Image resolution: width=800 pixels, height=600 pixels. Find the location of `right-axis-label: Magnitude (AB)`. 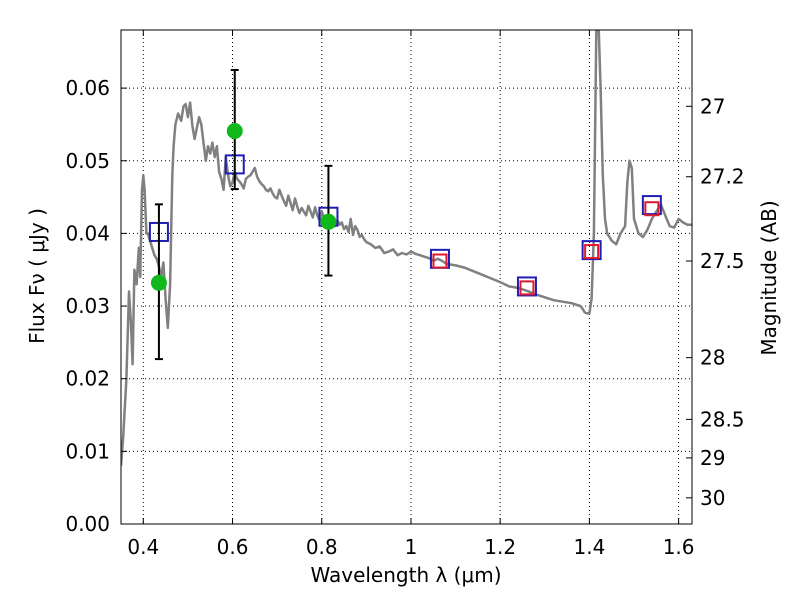

right-axis-label: Magnitude (AB) is located at coordinates (769, 277).